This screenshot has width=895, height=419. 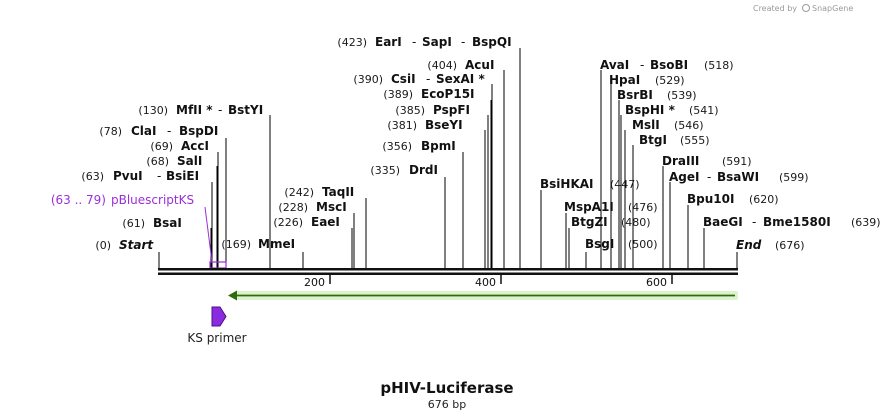 What do you see at coordinates (723, 222) in the screenshot?
I see `site-name: BaeGI` at bounding box center [723, 222].